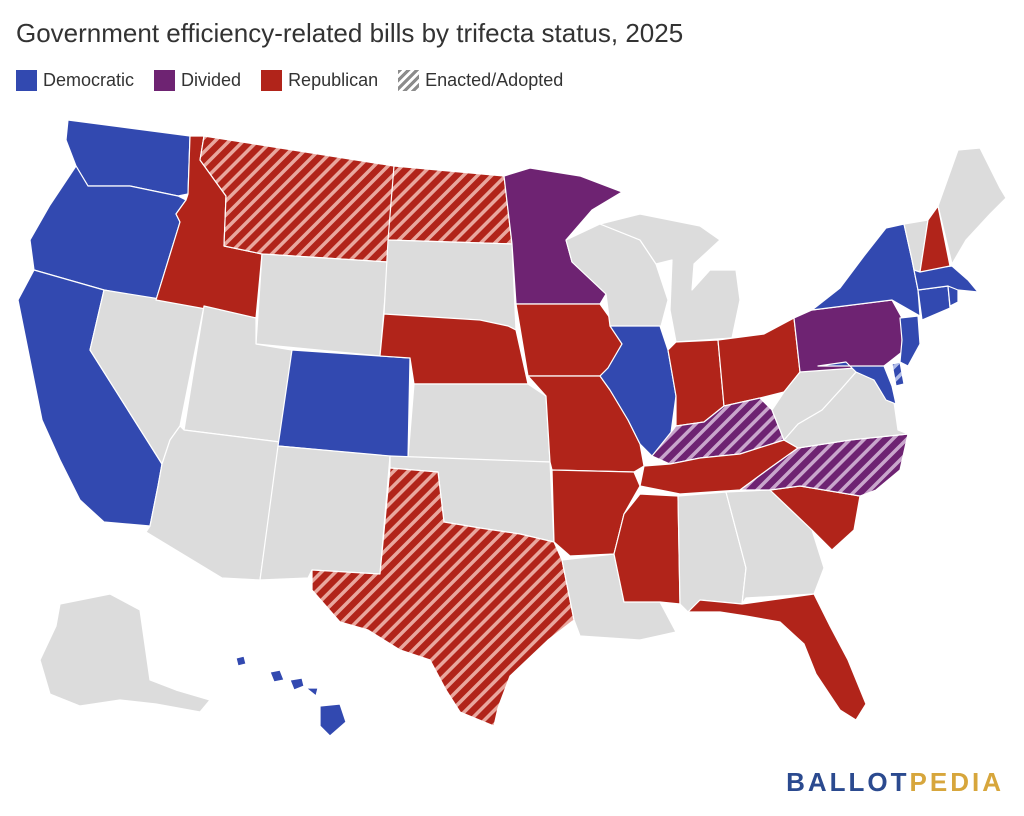  Describe the element at coordinates (935, 239) in the screenshot. I see `state-new-hampshire` at that location.